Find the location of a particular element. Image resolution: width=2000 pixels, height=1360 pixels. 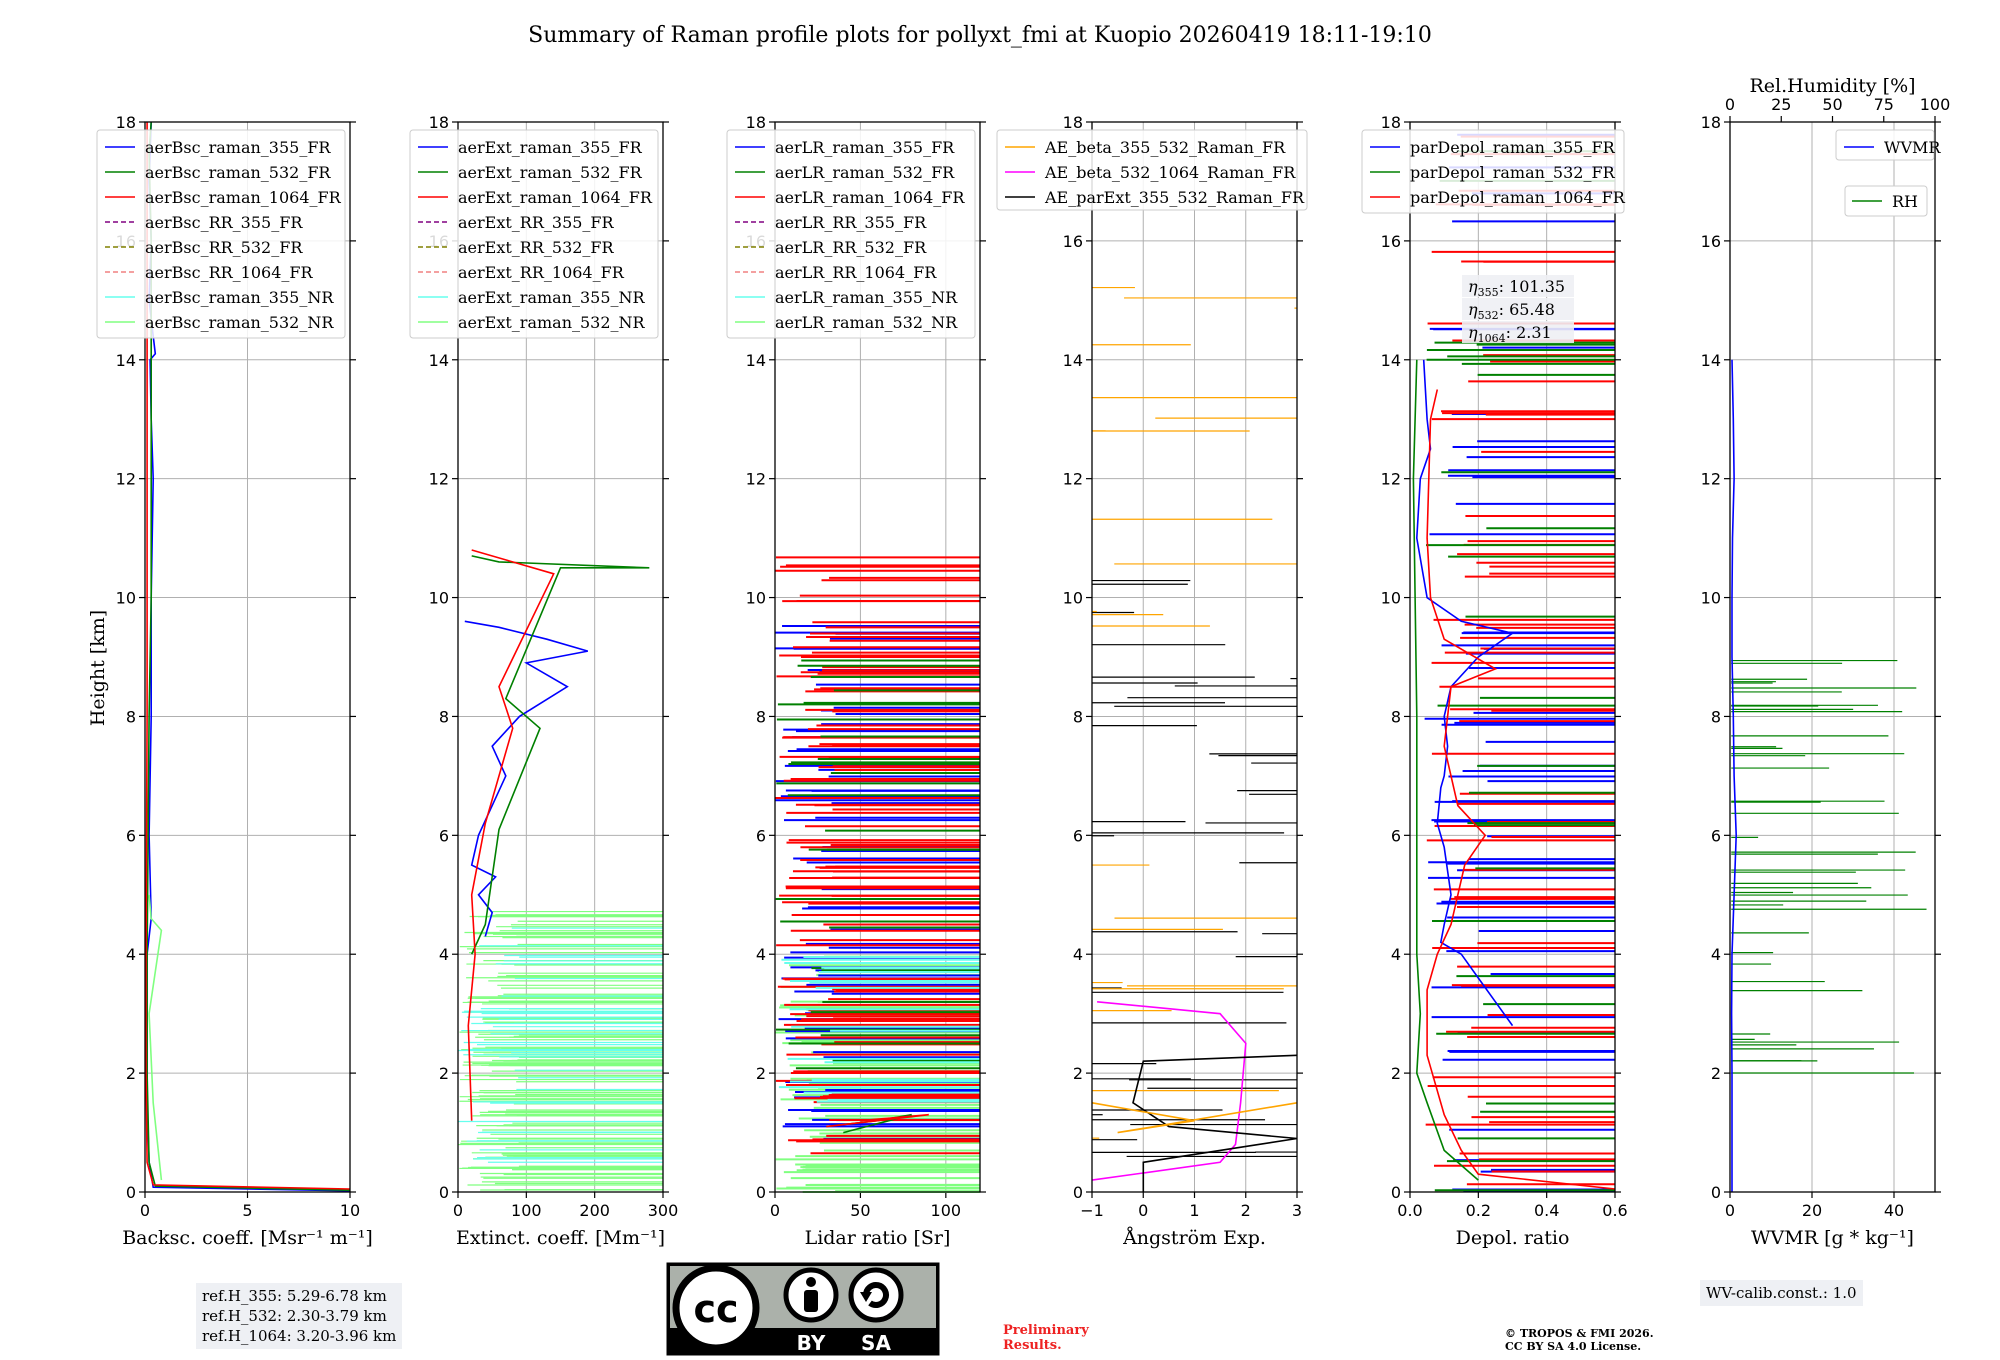

legend-label: parDepol_raman_355_FR is located at coordinates (1513, 147).